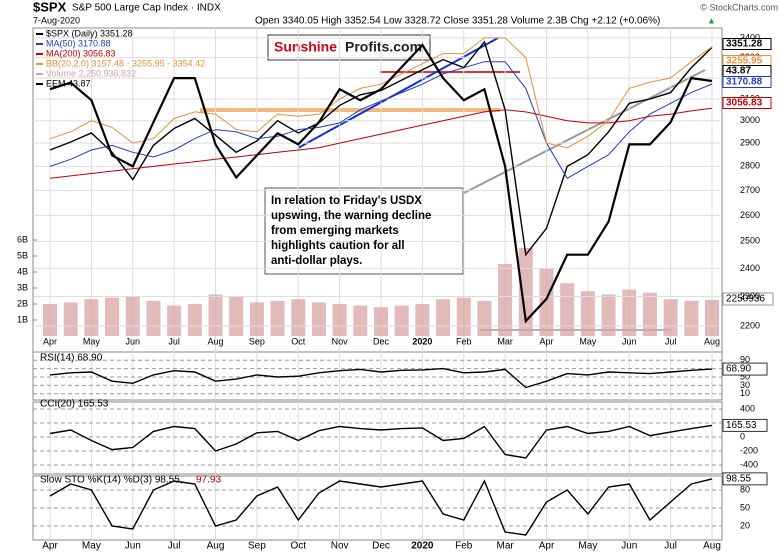  I want to click on y-tick-label: -200, so click(749, 450).